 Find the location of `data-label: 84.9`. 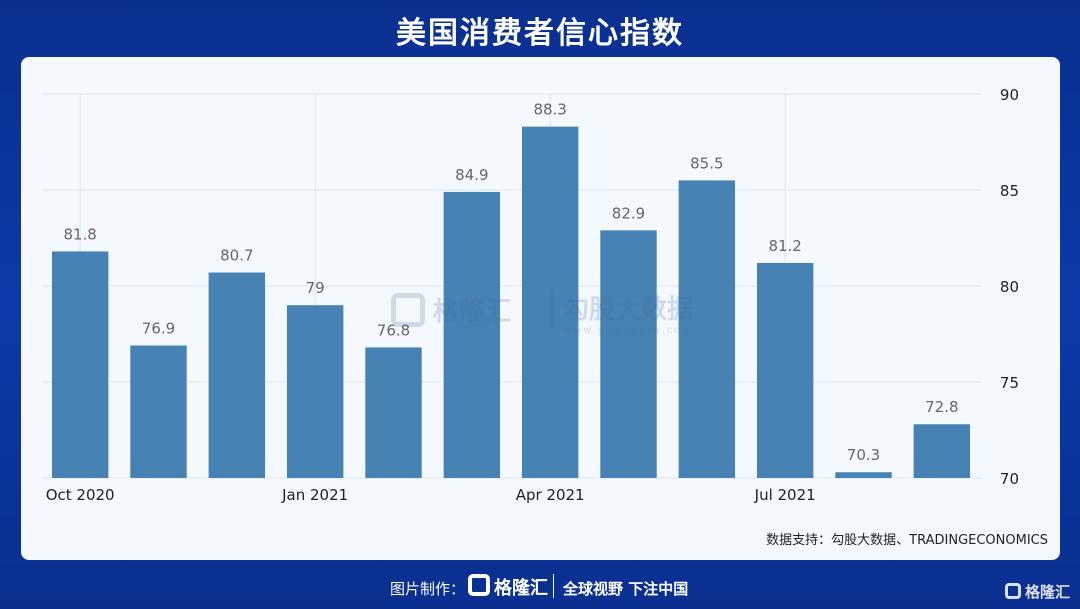

data-label: 84.9 is located at coordinates (471, 175).